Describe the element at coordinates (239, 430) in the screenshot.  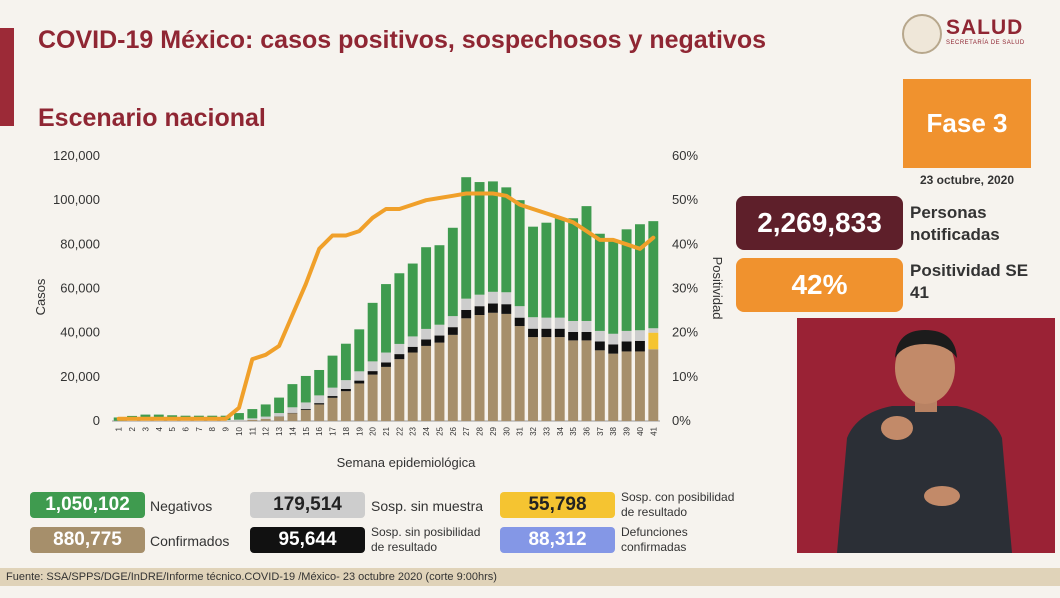
I see `x-tick-label: 10` at that location.